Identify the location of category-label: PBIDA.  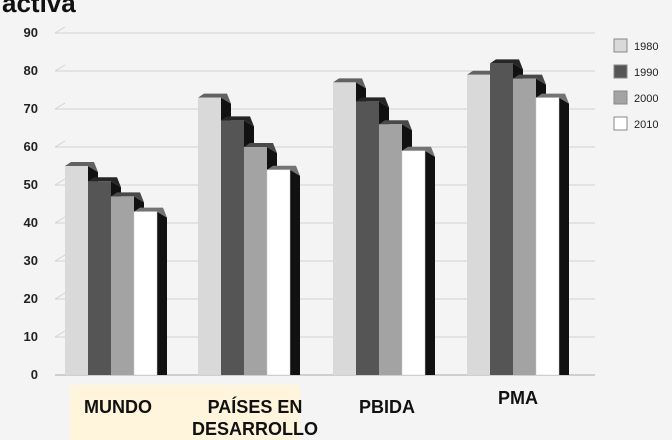
(387, 407).